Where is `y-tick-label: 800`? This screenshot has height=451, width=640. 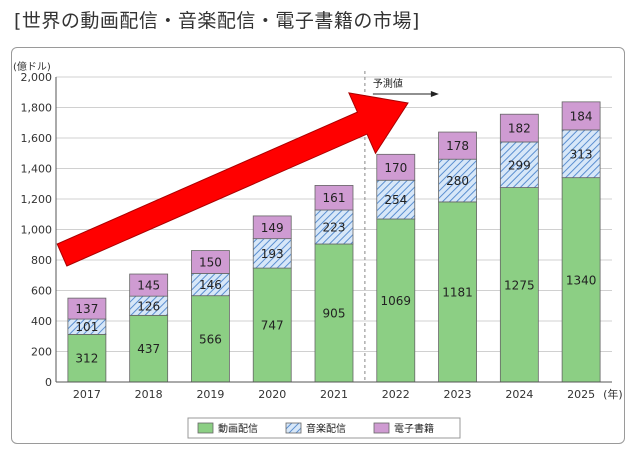 y-tick-label: 800 is located at coordinates (41, 260).